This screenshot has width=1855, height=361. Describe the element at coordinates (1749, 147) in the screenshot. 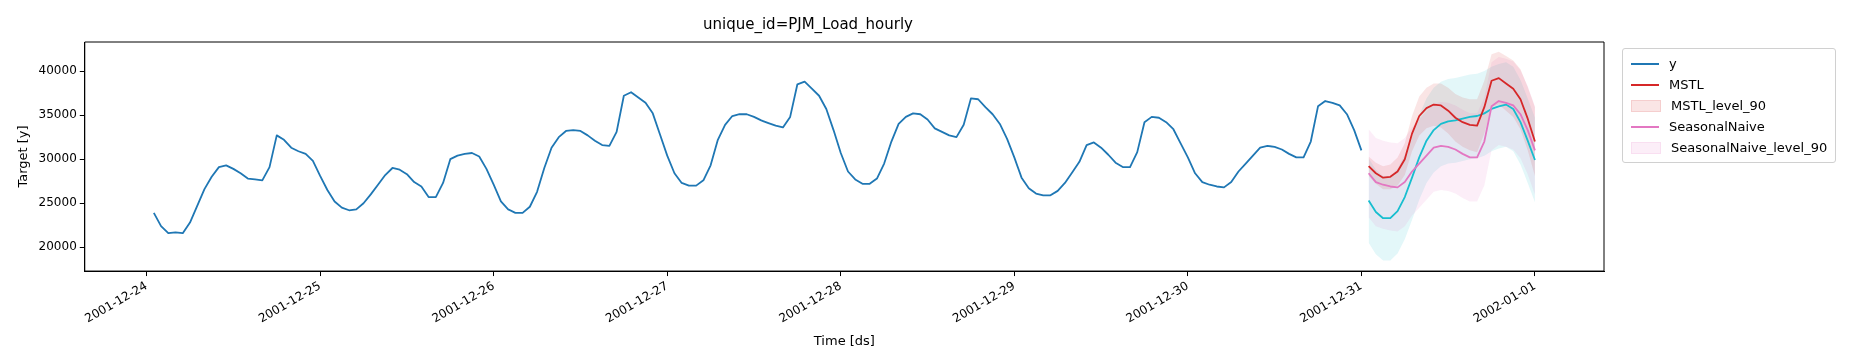

I see `text: SeasonalNaive_level_90` at that location.